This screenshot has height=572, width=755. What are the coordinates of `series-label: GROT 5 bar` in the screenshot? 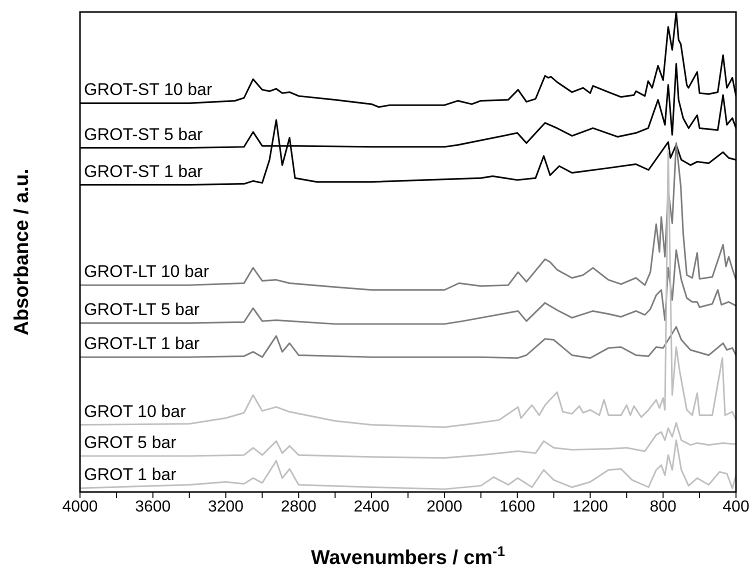 It's located at (130, 442).